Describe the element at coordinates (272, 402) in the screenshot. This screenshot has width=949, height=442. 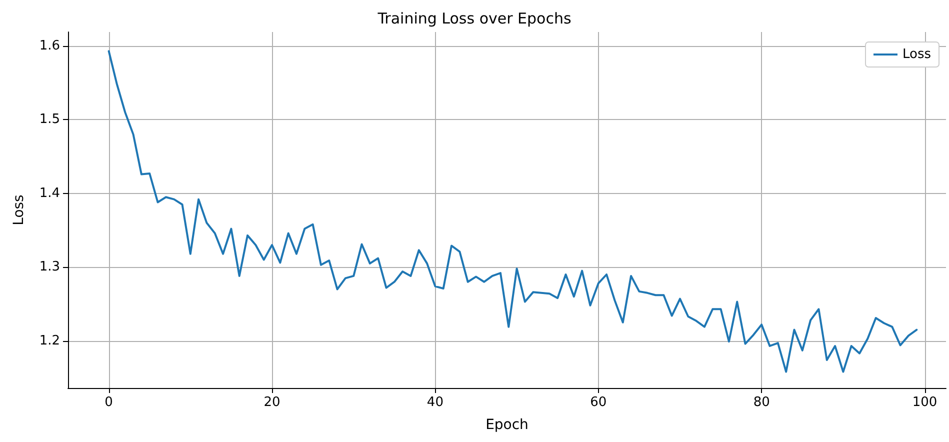
I see `x-tick-label: 20` at that location.